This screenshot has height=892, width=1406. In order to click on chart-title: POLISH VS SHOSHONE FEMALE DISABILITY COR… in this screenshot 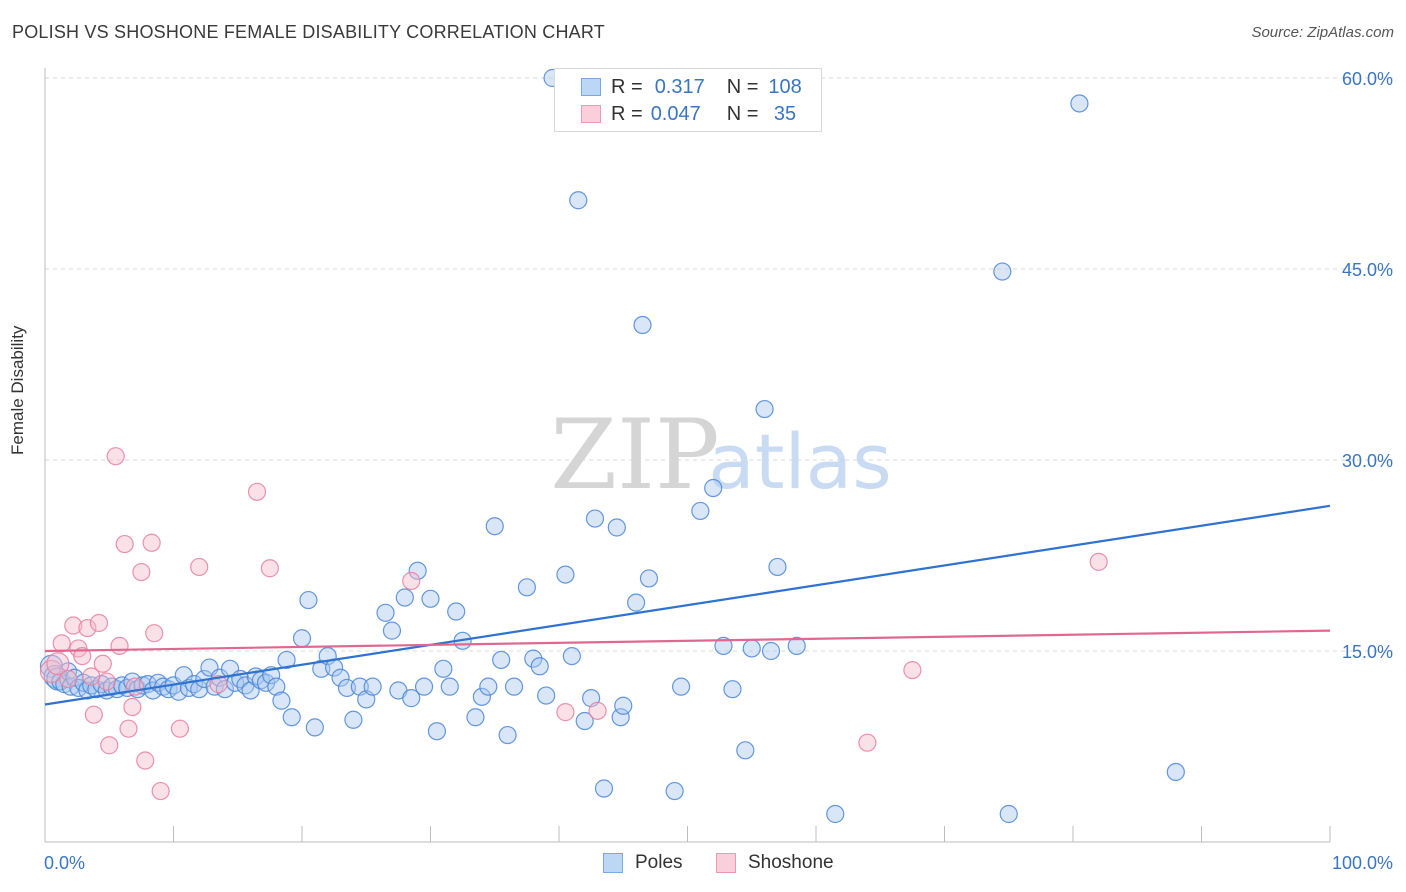, I will do `click(308, 32)`.